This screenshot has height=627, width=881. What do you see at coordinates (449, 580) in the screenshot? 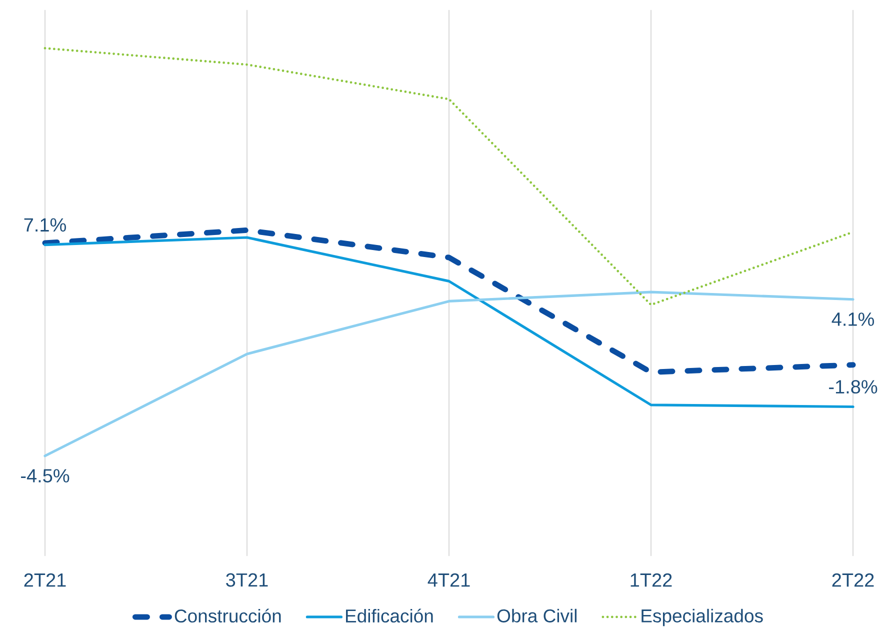
I see `x-tick-label: 4T21` at bounding box center [449, 580].